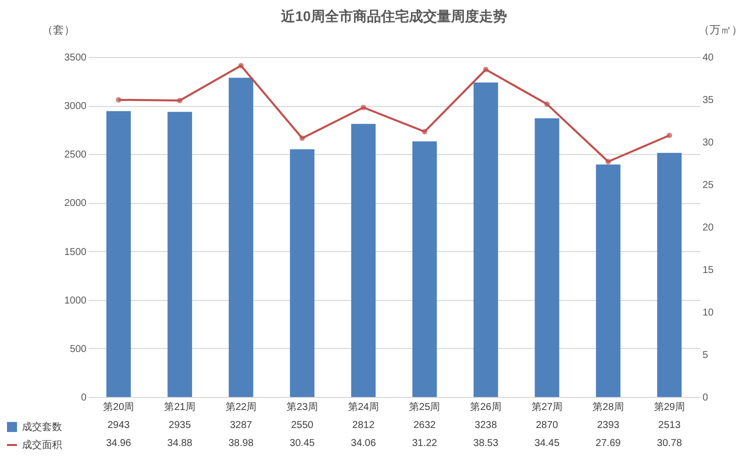  Describe the element at coordinates (42, 427) in the screenshot. I see `legend-label: 成交套数` at that location.